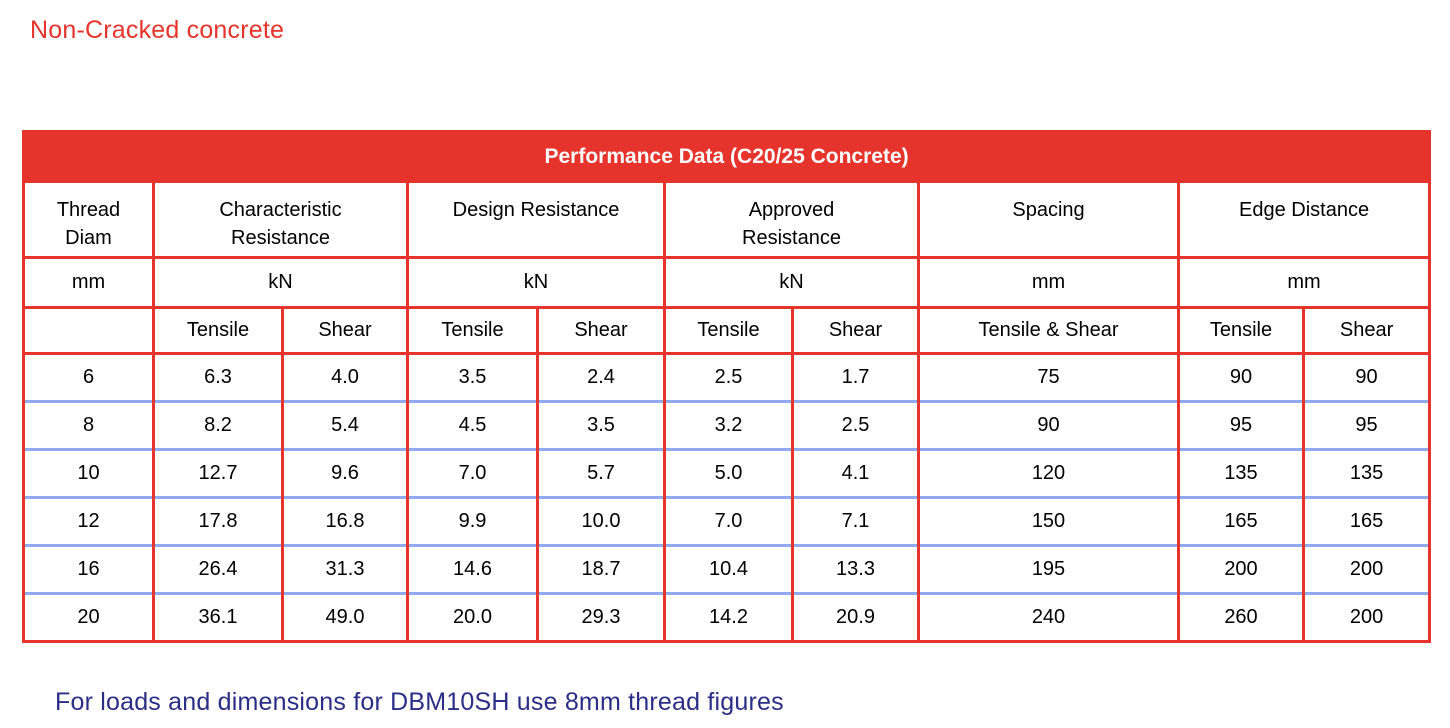 The height and width of the screenshot is (728, 1450). Describe the element at coordinates (855, 569) in the screenshot. I see `data-cell: 13.3` at that location.